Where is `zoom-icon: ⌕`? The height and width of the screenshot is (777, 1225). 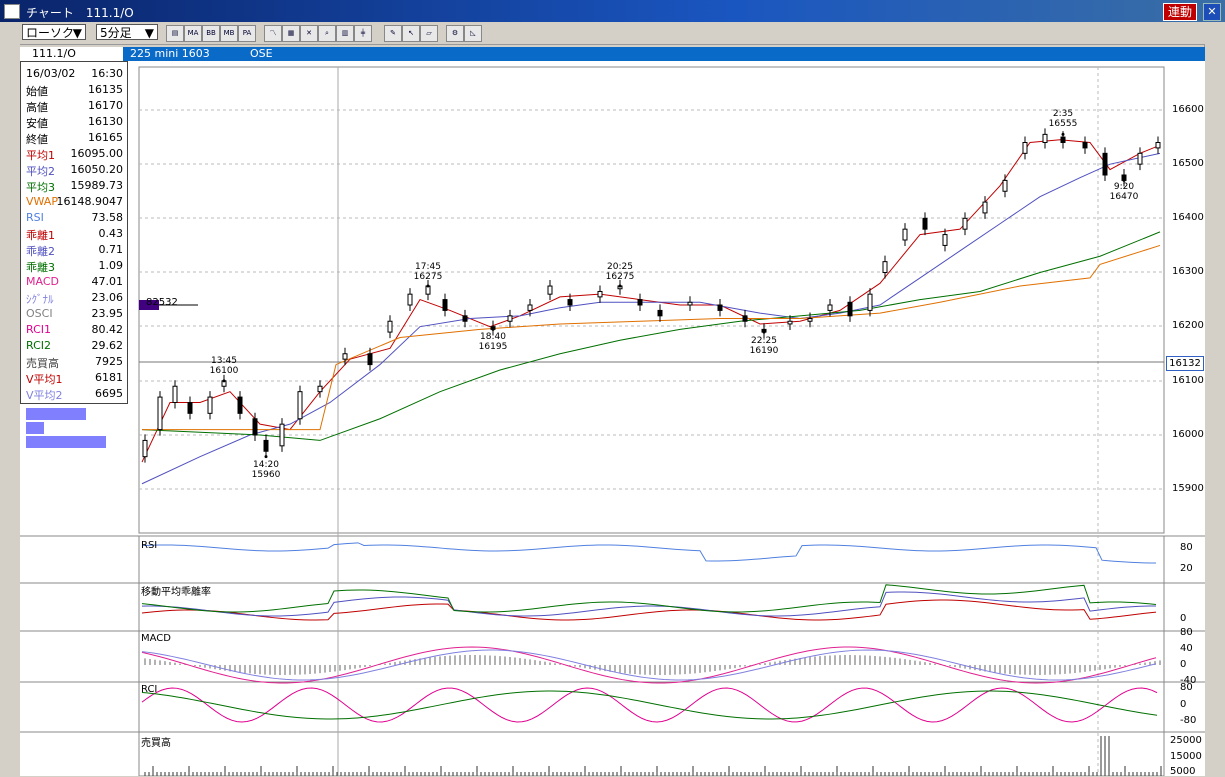
zoom-icon: ⌕ is located at coordinates (327, 33).